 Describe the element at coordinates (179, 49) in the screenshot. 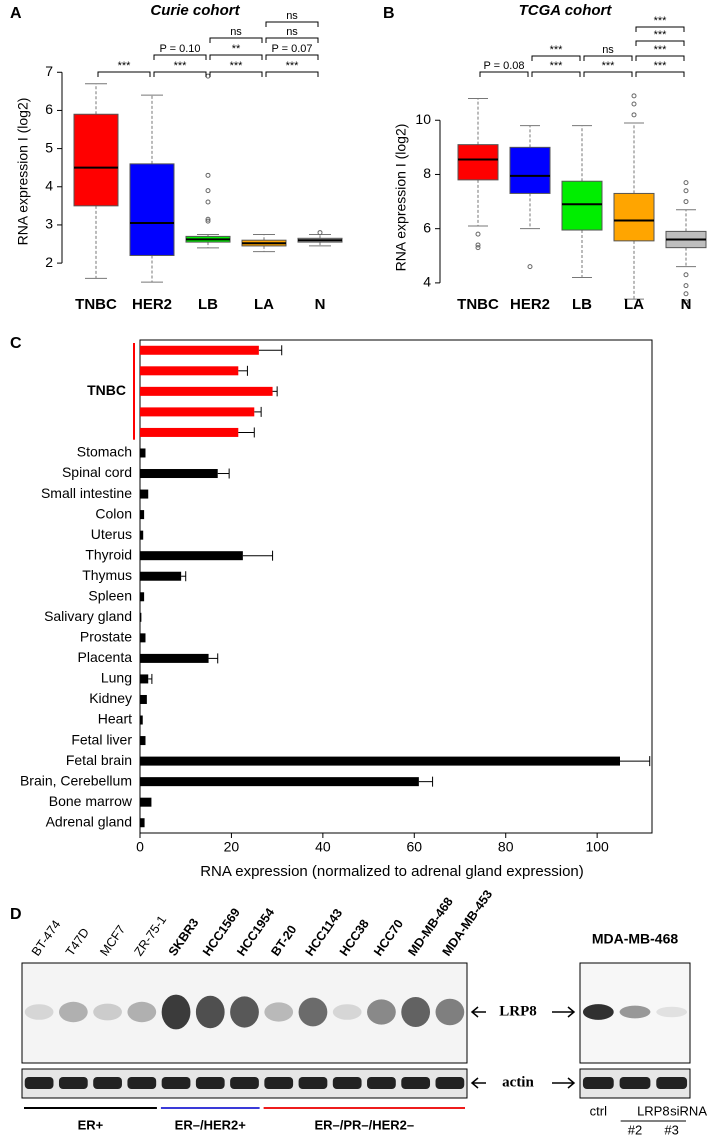

I see `significance-label: P = 0.10` at that location.